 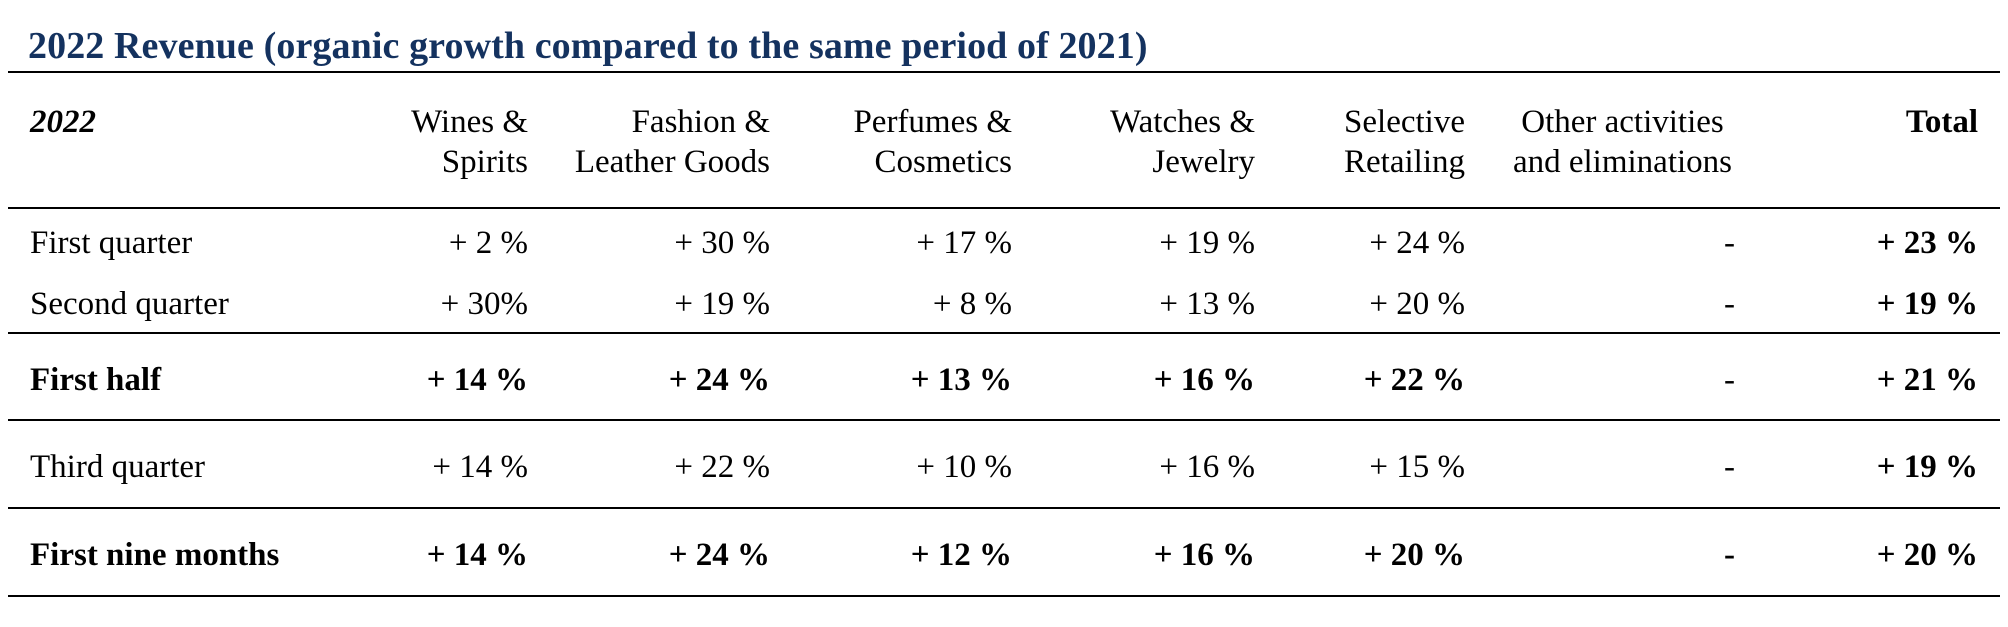 I want to click on column-header-selective-retailing: Selective Retailing, so click(x=1370, y=142).